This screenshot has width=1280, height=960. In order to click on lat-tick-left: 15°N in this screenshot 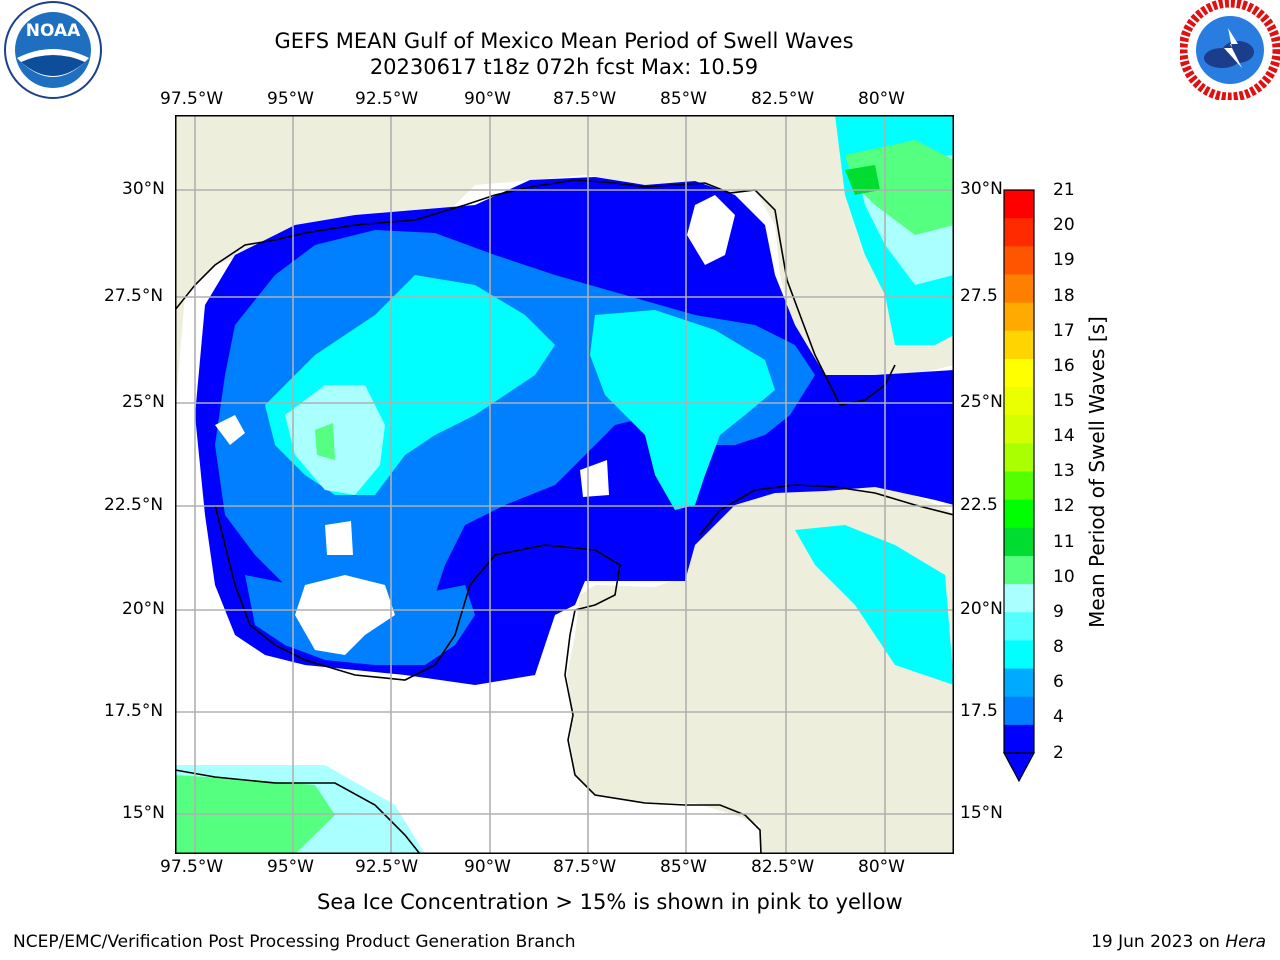, I will do `click(143, 813)`.